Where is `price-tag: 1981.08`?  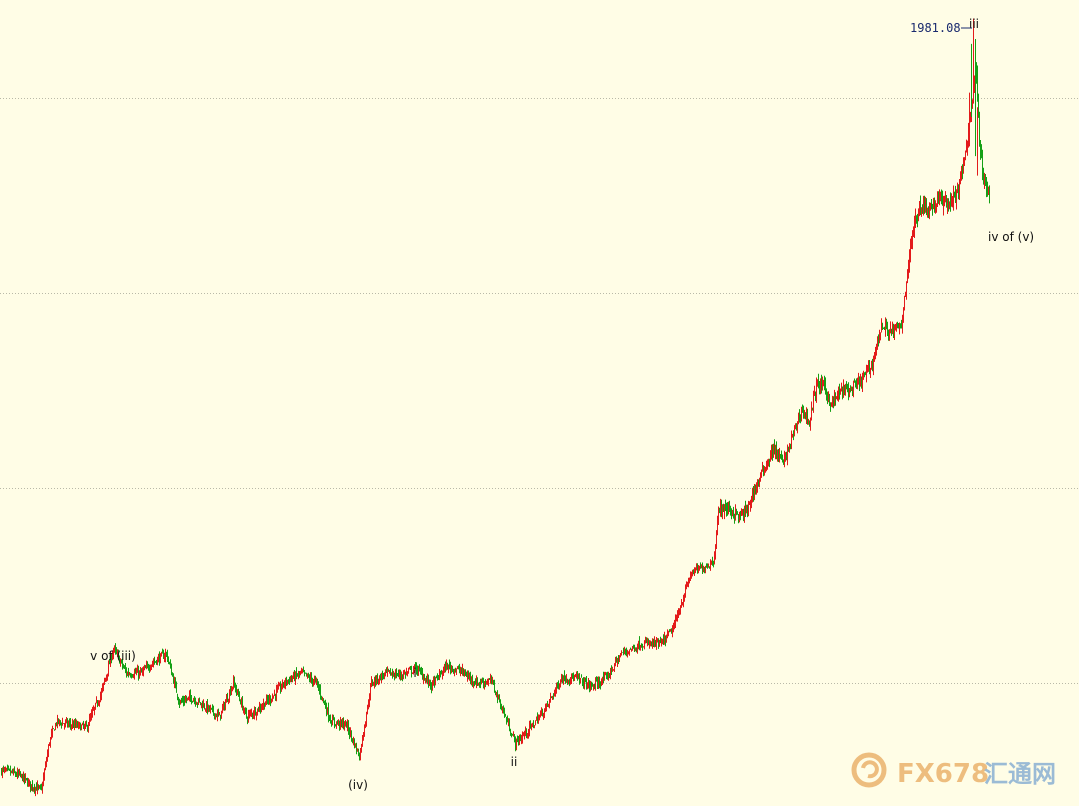 price-tag: 1981.08 is located at coordinates (941, 28).